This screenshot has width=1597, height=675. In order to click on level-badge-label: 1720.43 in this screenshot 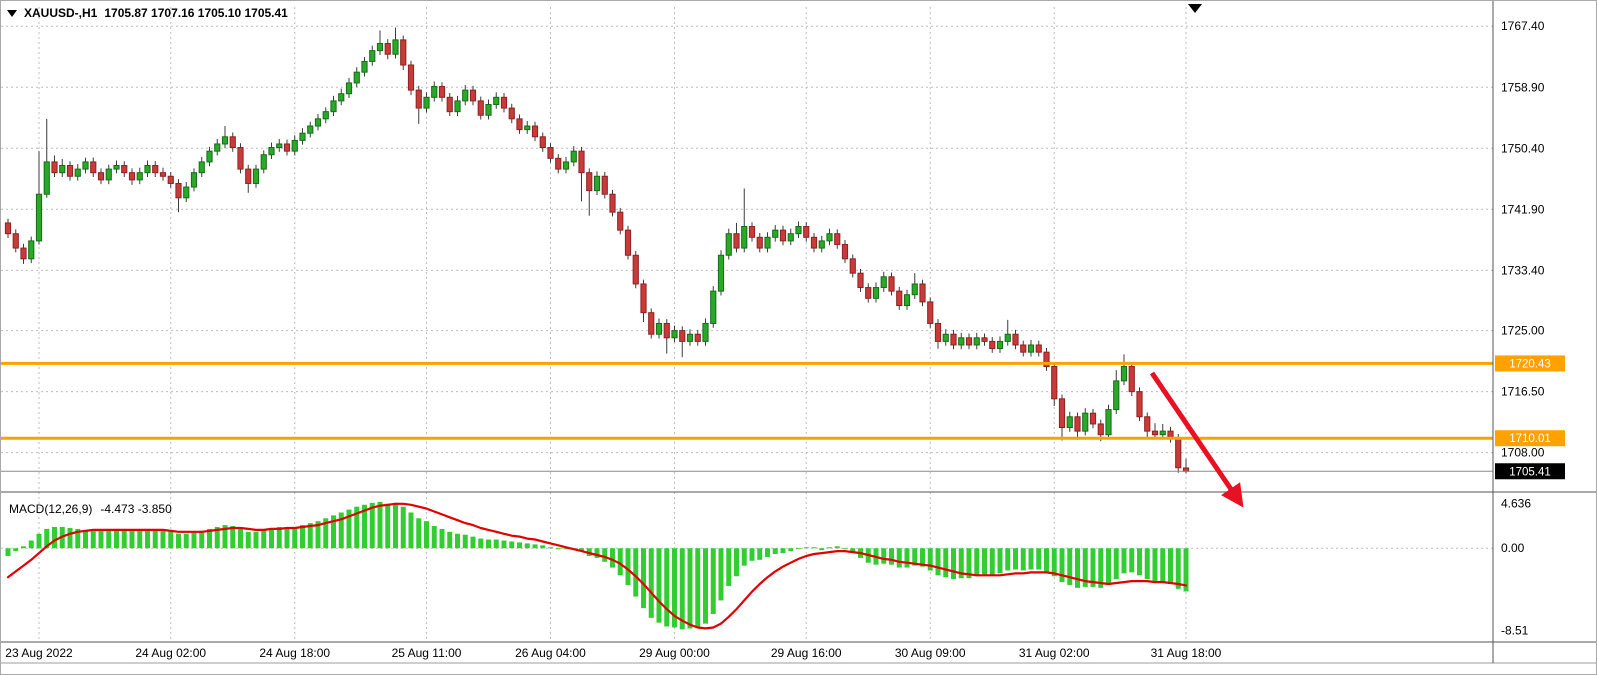, I will do `click(1530, 364)`.